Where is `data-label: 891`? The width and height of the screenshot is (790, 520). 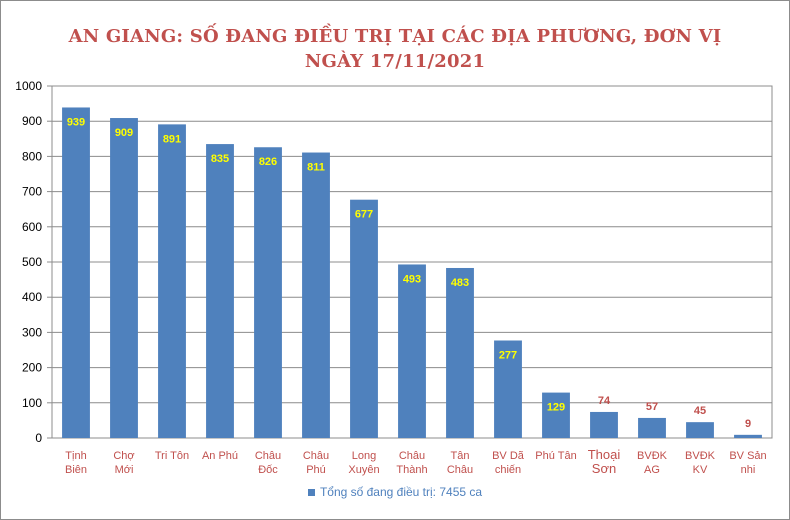
data-label: 891 is located at coordinates (172, 139).